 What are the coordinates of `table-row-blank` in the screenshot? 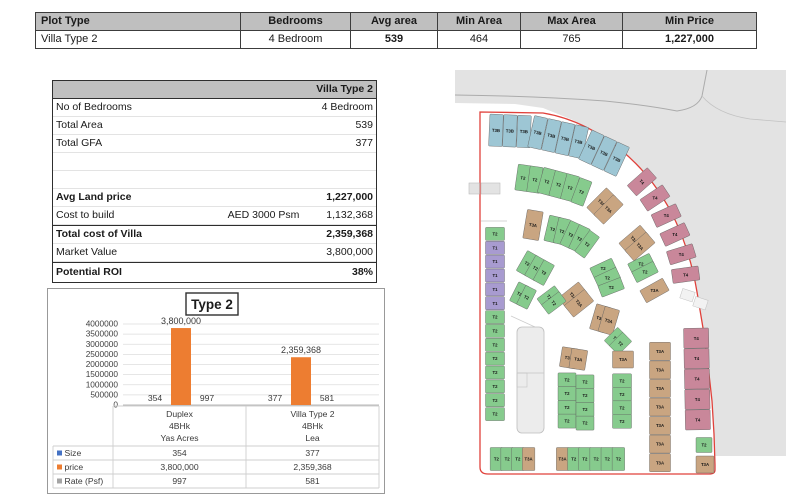 It's located at (214, 180).